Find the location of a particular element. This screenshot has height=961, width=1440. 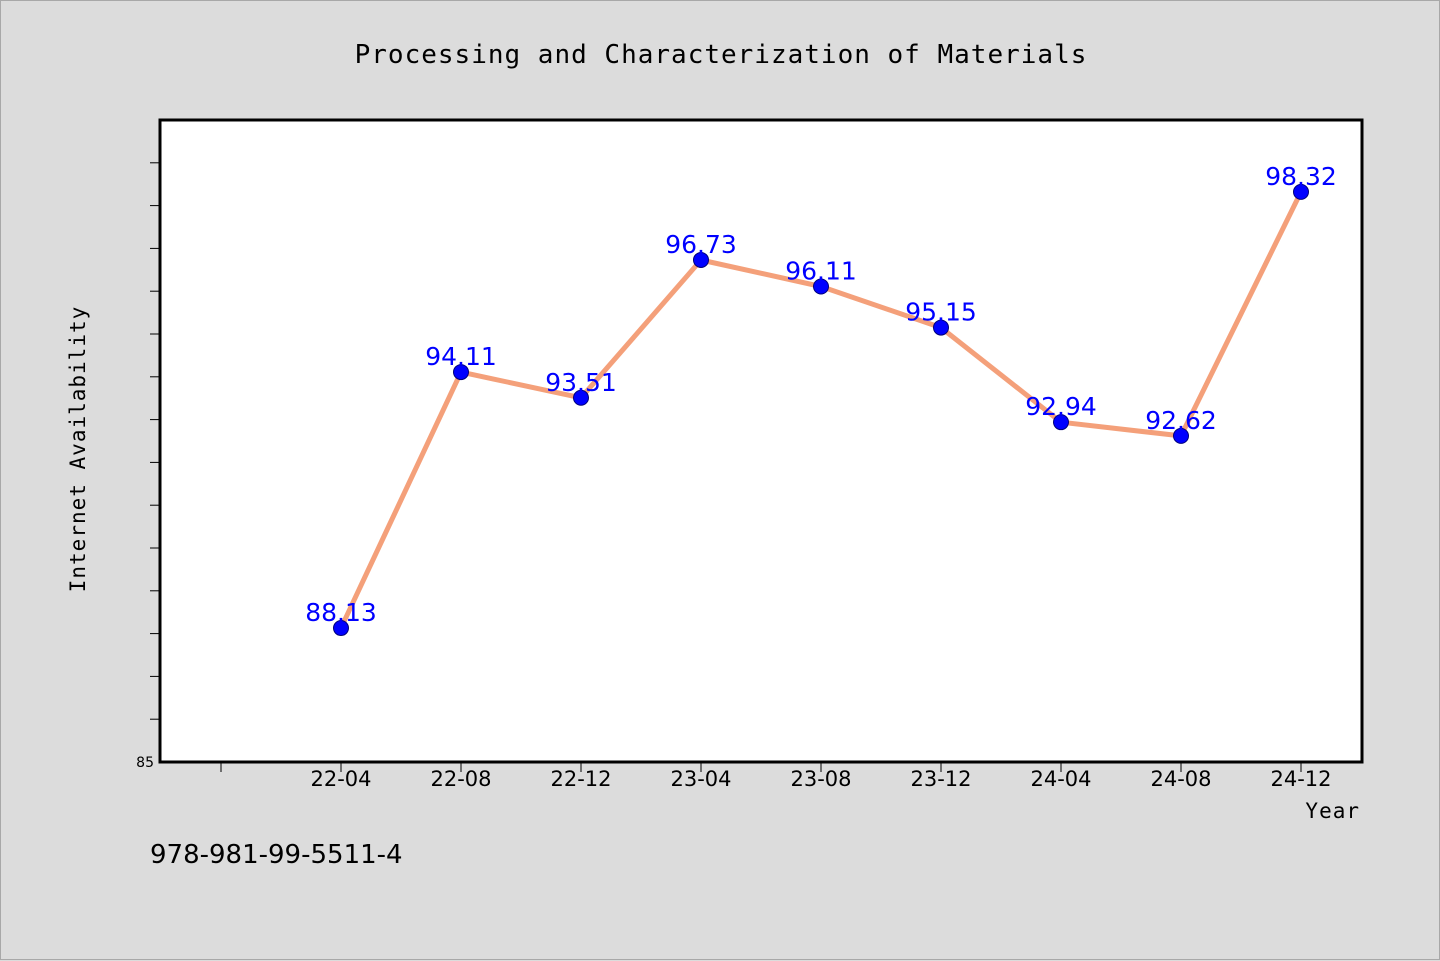

x-tick-label: 23-08 is located at coordinates (820, 779).